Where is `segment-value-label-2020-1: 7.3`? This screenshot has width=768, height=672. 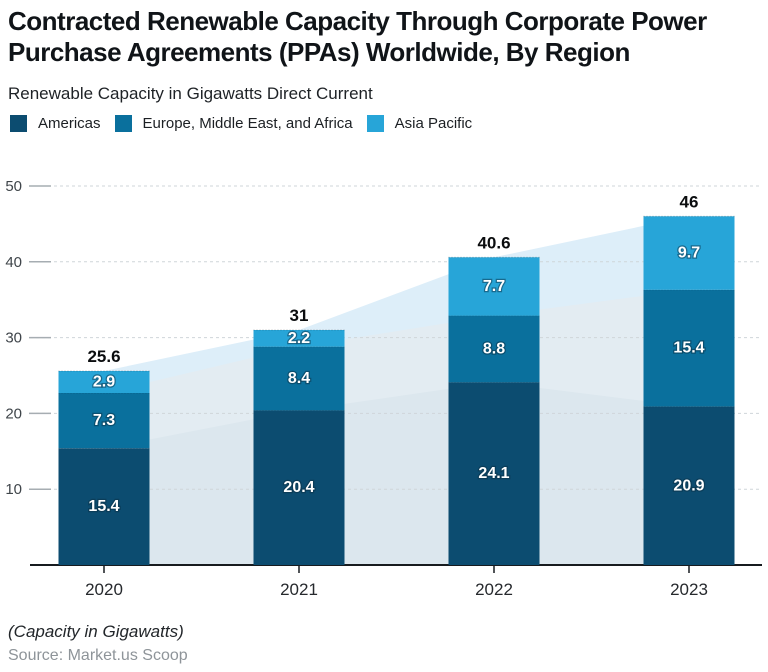
segment-value-label-2020-1: 7.3 is located at coordinates (104, 420).